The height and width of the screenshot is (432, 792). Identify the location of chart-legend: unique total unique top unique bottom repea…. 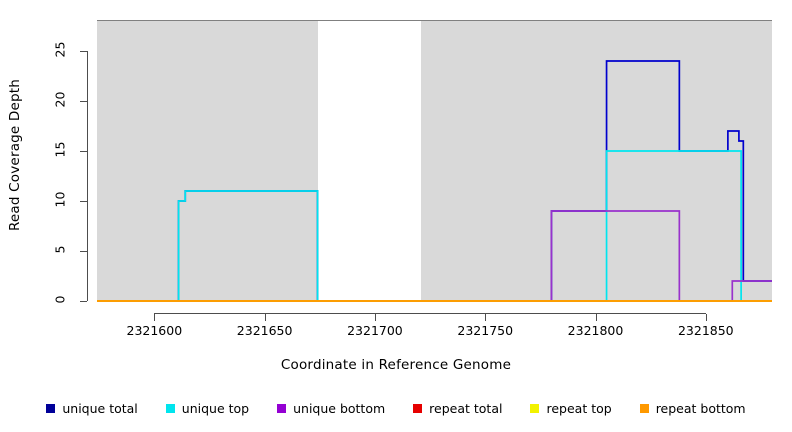
(396, 408).